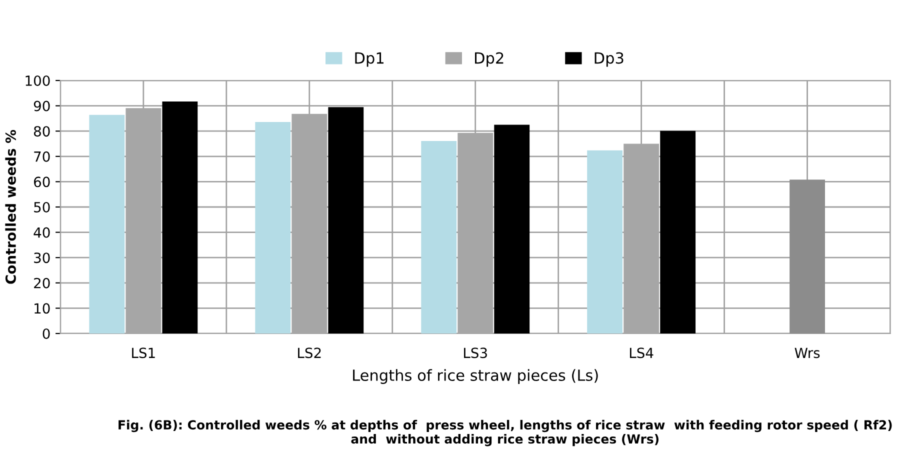  What do you see at coordinates (38, 80) in the screenshot?
I see `y-tick-label: 100` at bounding box center [38, 80].